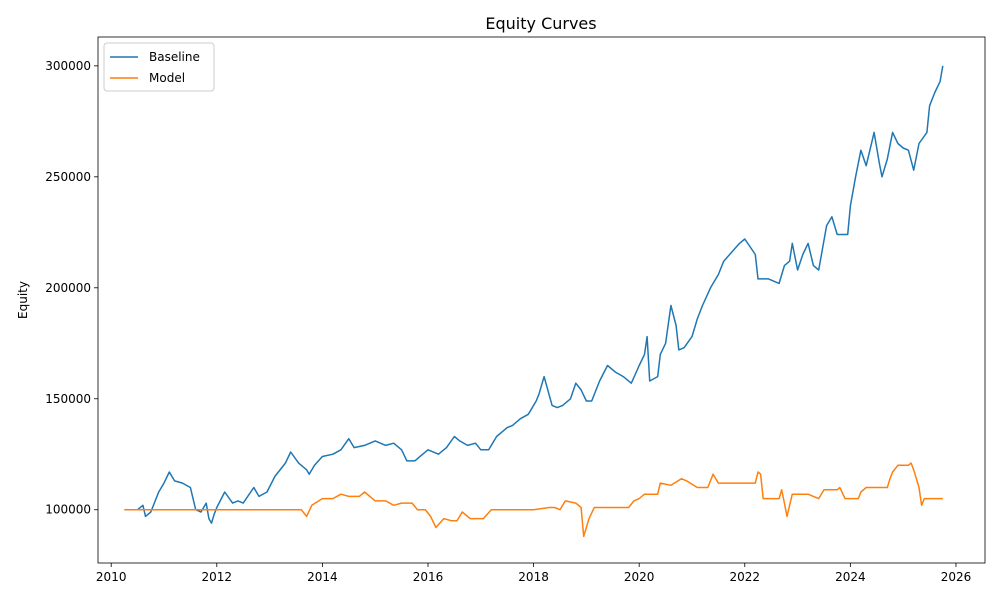 This screenshot has width=1000, height=600. What do you see at coordinates (428, 577) in the screenshot?
I see `x-tick-label: 2016` at bounding box center [428, 577].